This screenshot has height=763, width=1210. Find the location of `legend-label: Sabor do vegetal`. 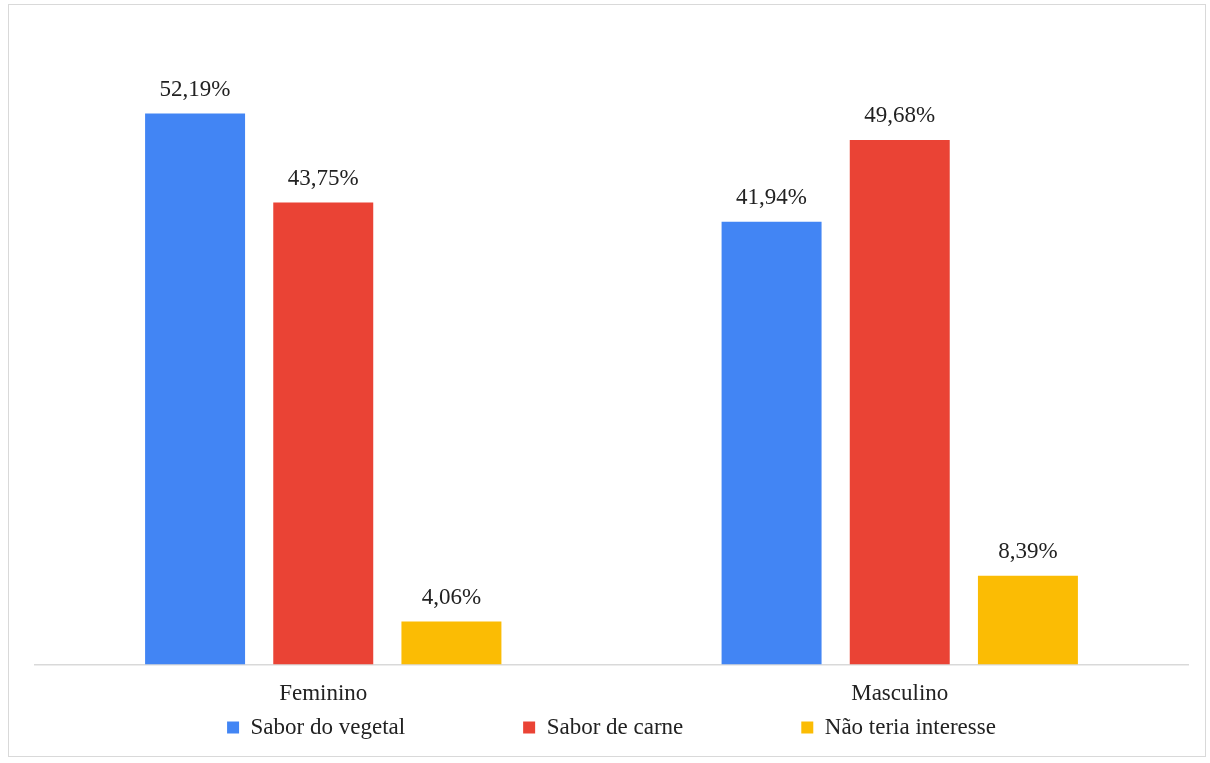

legend-label: Sabor do vegetal is located at coordinates (328, 726).